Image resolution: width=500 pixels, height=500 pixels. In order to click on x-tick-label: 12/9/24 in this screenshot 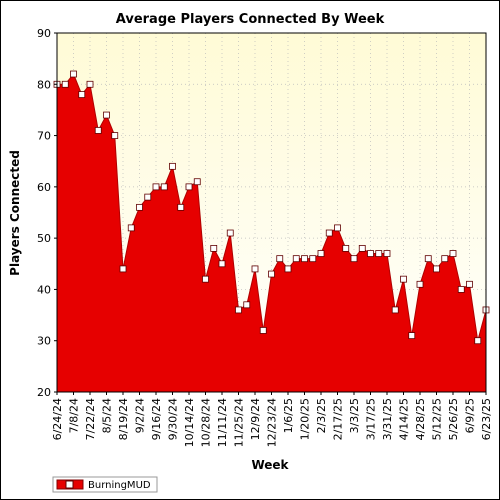, I will do `click(255, 419)`.